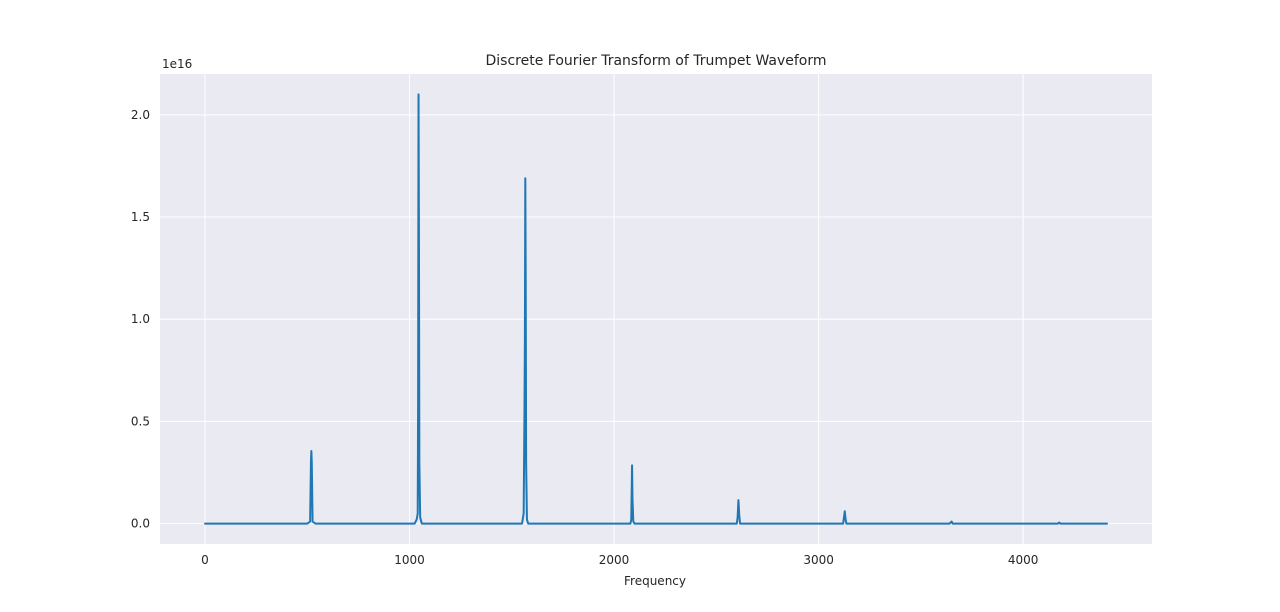 This screenshot has height=612, width=1280. I want to click on x-tick-label: 1000, so click(409, 560).